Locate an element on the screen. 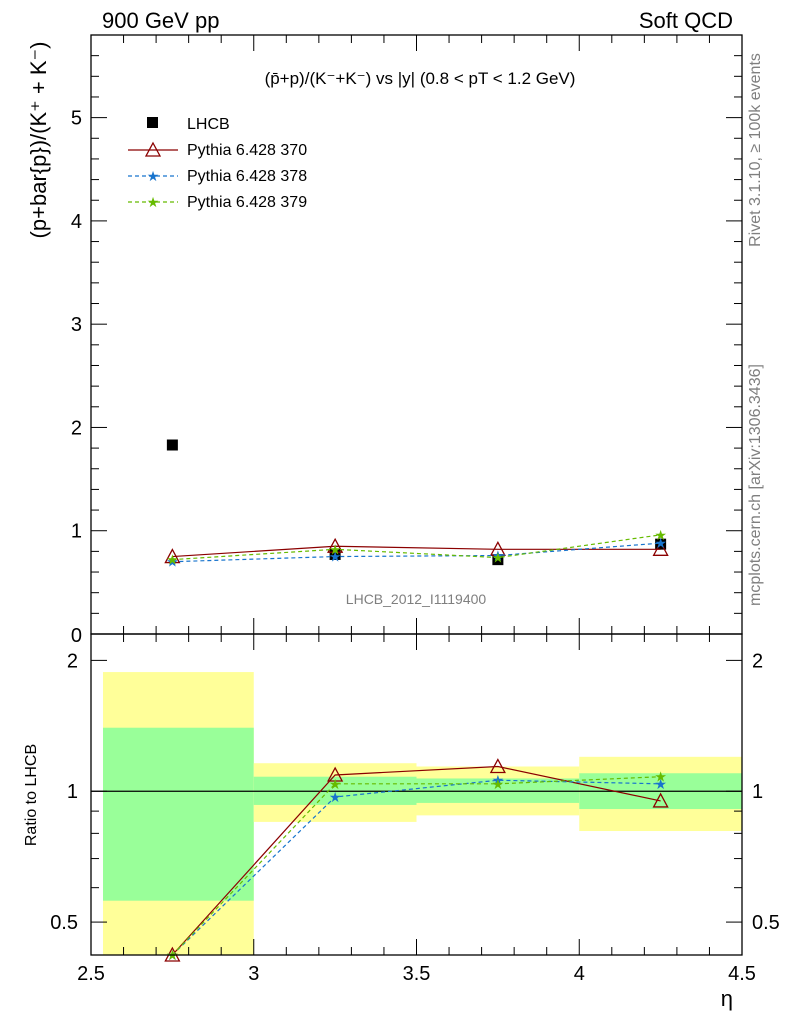 Image resolution: width=786 pixels, height=1024 pixels. top-y-tick-label: 4 is located at coordinates (76, 222).